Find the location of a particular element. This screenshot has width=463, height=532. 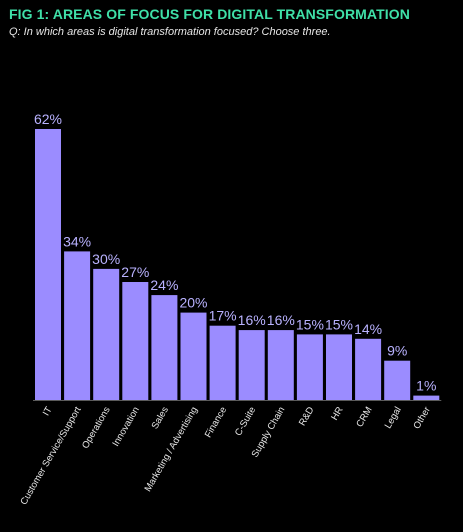

category-label: Other is located at coordinates (421, 418).